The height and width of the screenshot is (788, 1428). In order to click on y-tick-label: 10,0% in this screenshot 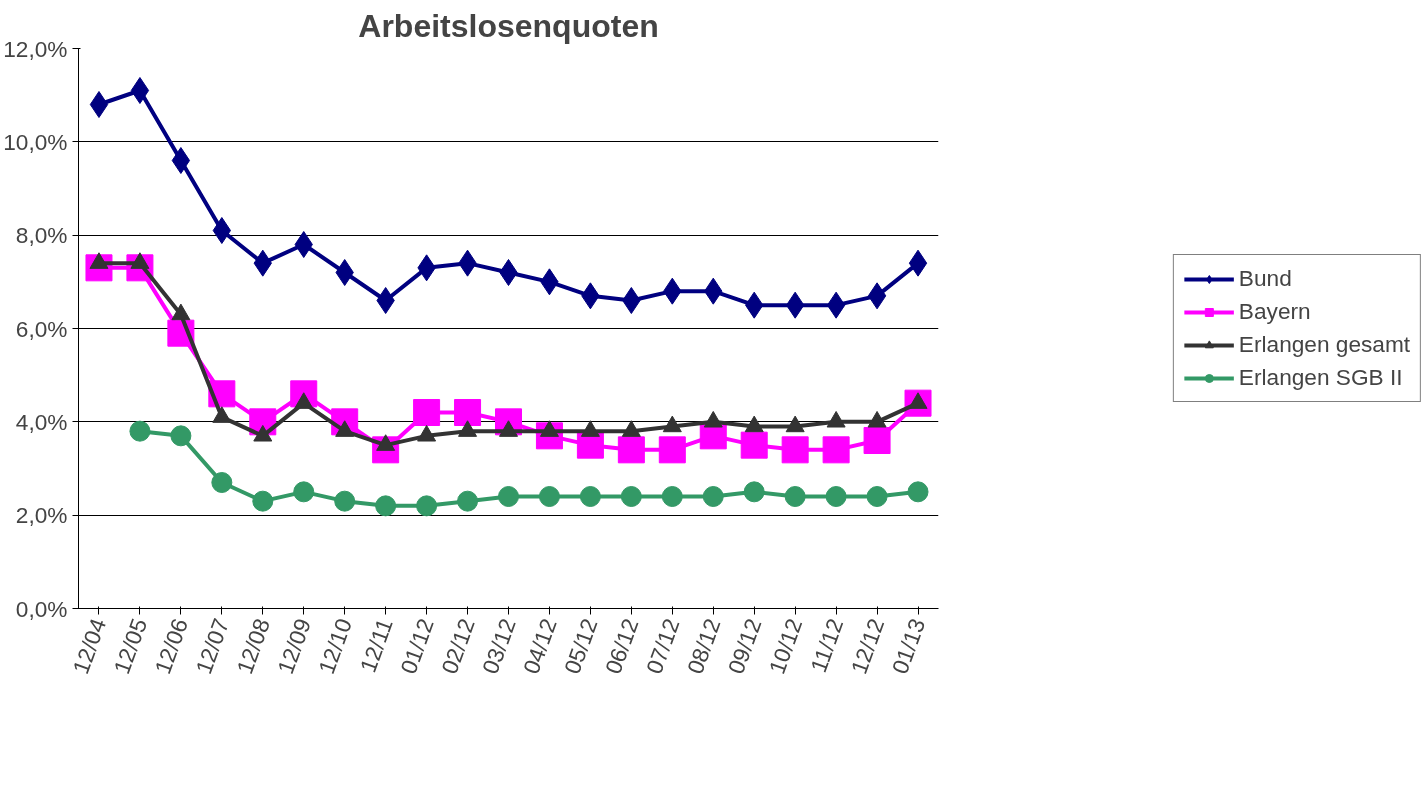, I will do `click(35, 141)`.